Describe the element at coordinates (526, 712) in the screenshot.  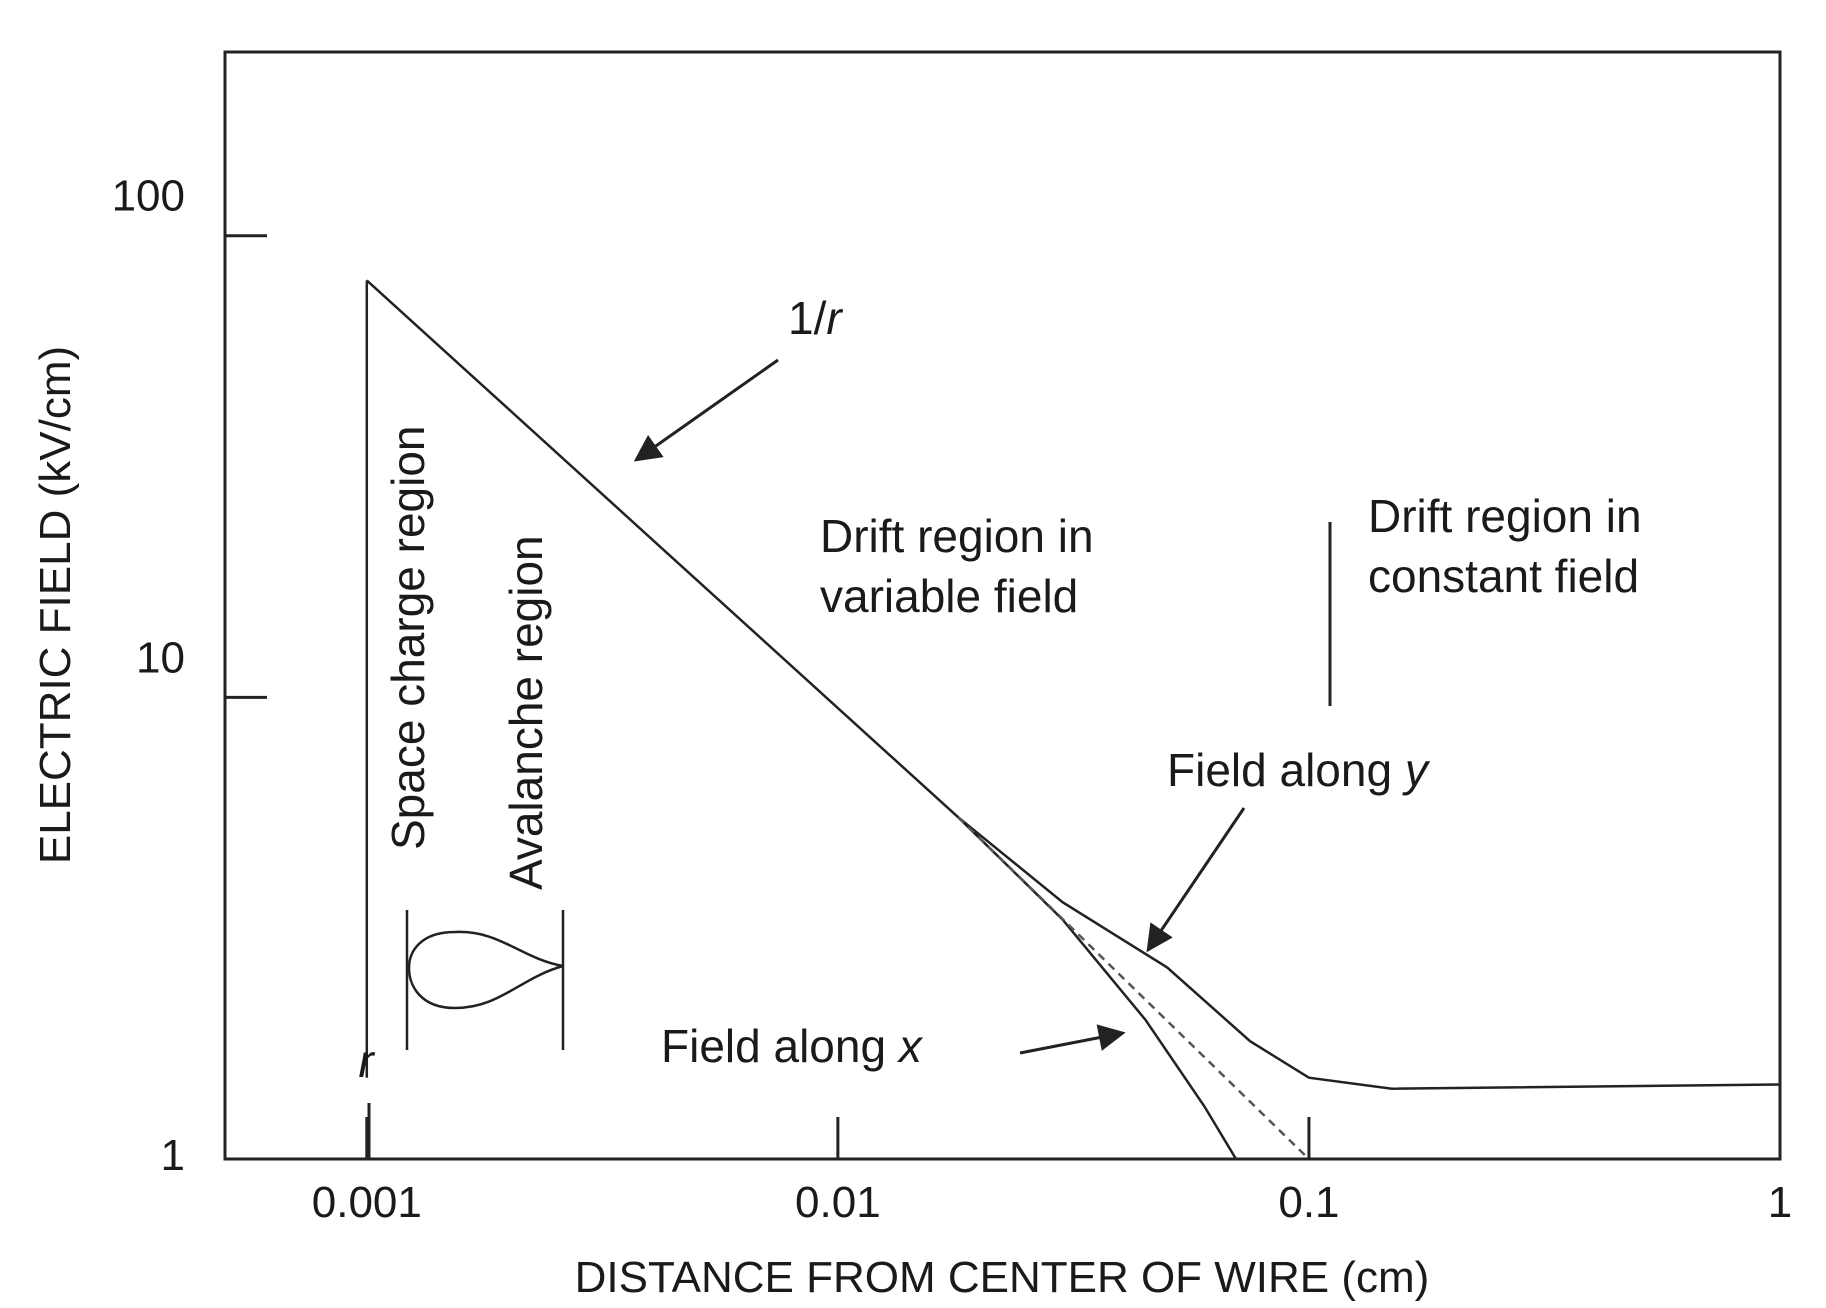
I see `avalanche-label: Avalanche region` at that location.